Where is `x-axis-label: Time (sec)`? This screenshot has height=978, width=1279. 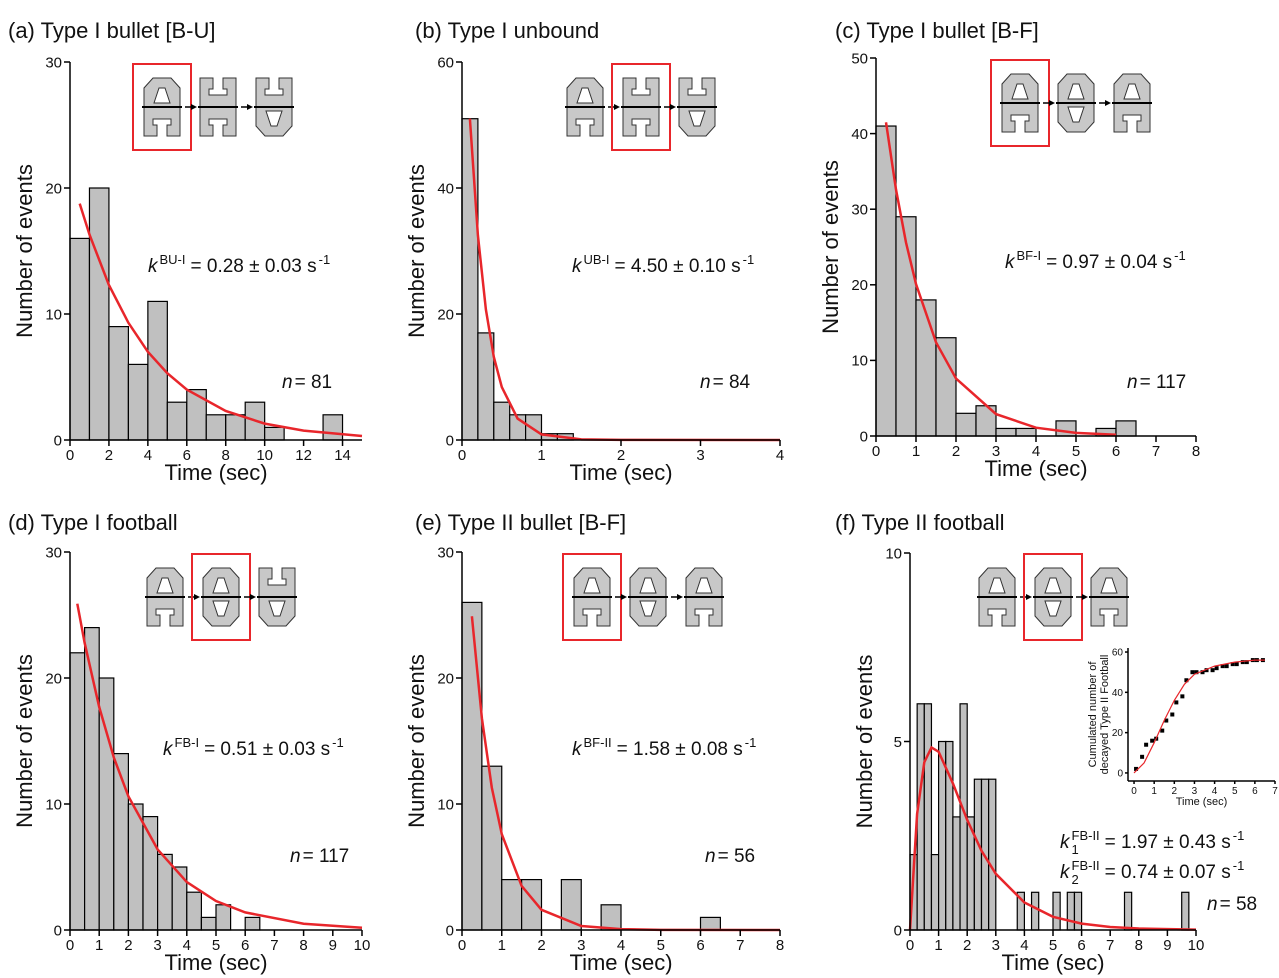
x-axis-label: Time (sec) is located at coordinates (215, 962).